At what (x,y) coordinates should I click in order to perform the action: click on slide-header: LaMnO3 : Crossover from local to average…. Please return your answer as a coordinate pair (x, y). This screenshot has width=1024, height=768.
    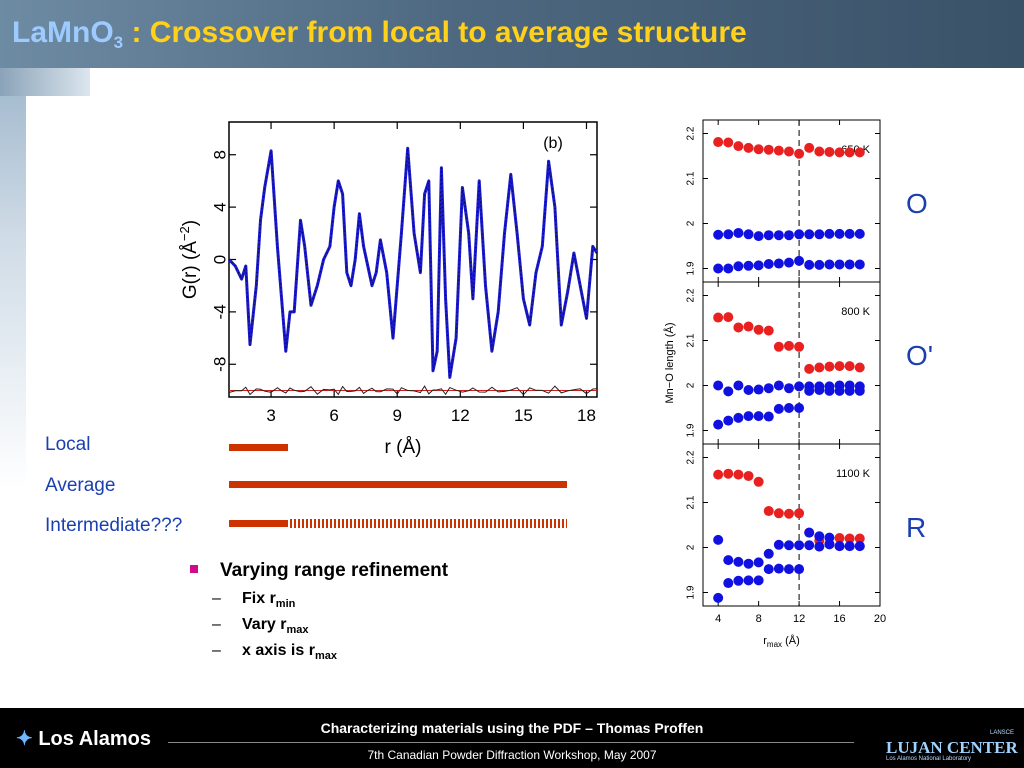
    Looking at the image, I should click on (512, 34).